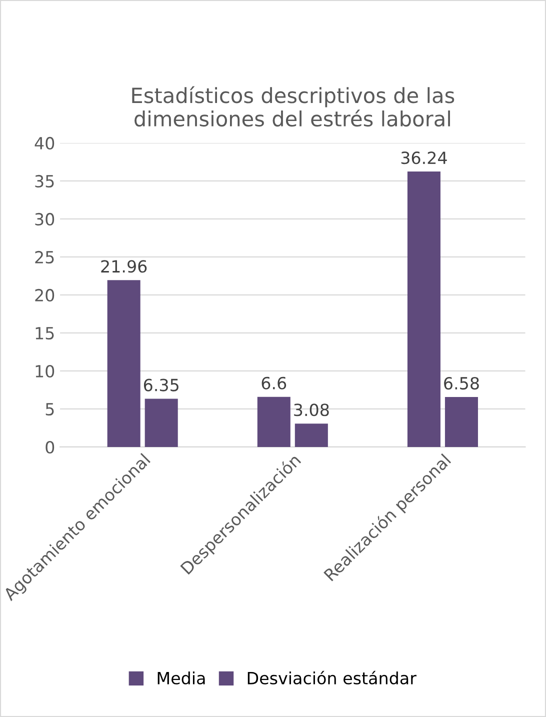  I want to click on data-label: 6.6, so click(274, 383).